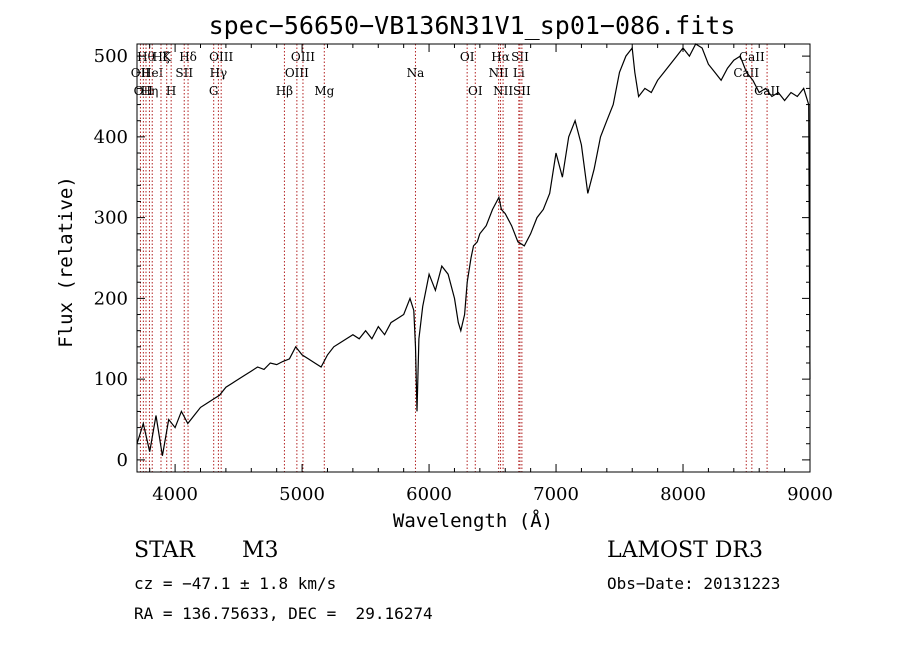 Image resolution: width=900 pixels, height=649 pixels. I want to click on spectral-line-label: Hδ, so click(188, 57).